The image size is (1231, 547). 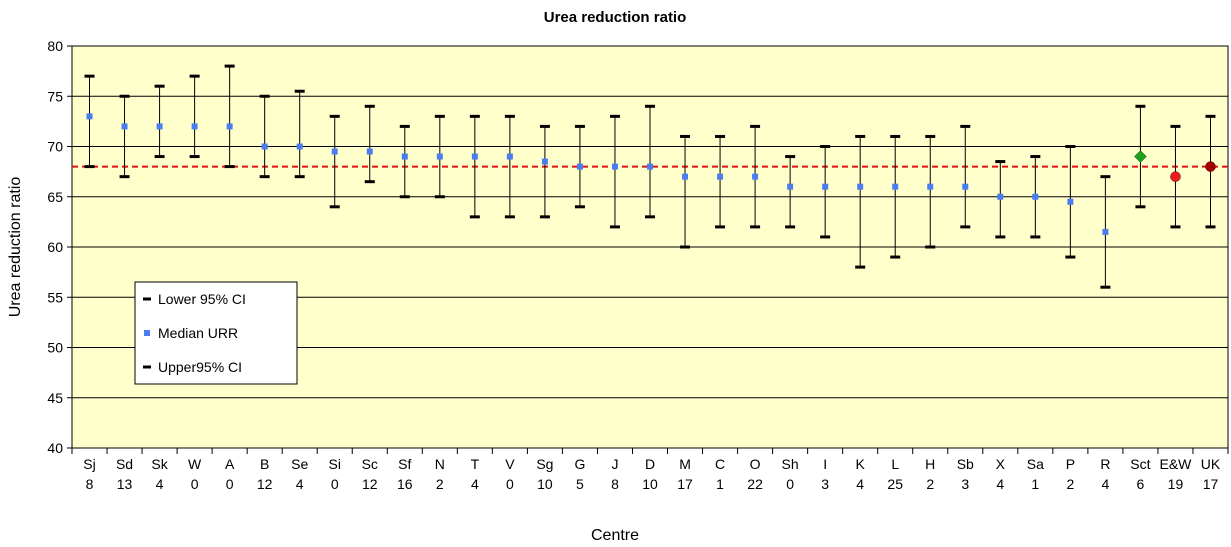 I want to click on x-category-count: 1, so click(x=720, y=484).